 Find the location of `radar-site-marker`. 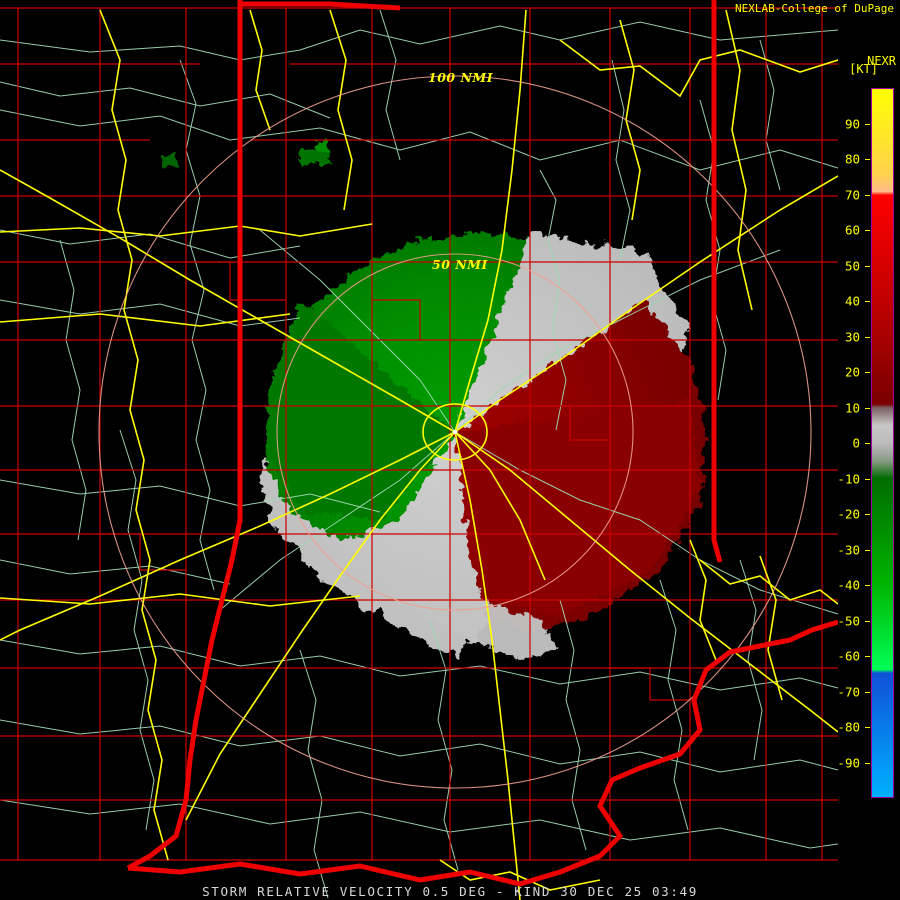

radar-site-marker is located at coordinates (455, 432).